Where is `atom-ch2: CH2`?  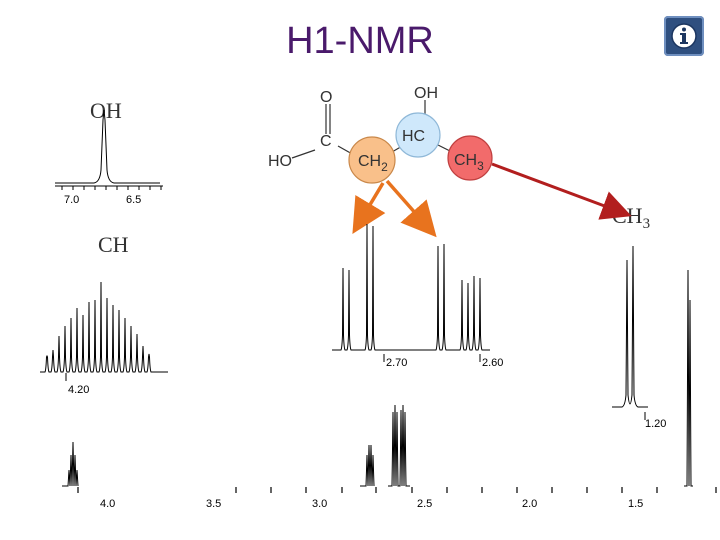
atom-ch2: CH2 is located at coordinates (373, 163).